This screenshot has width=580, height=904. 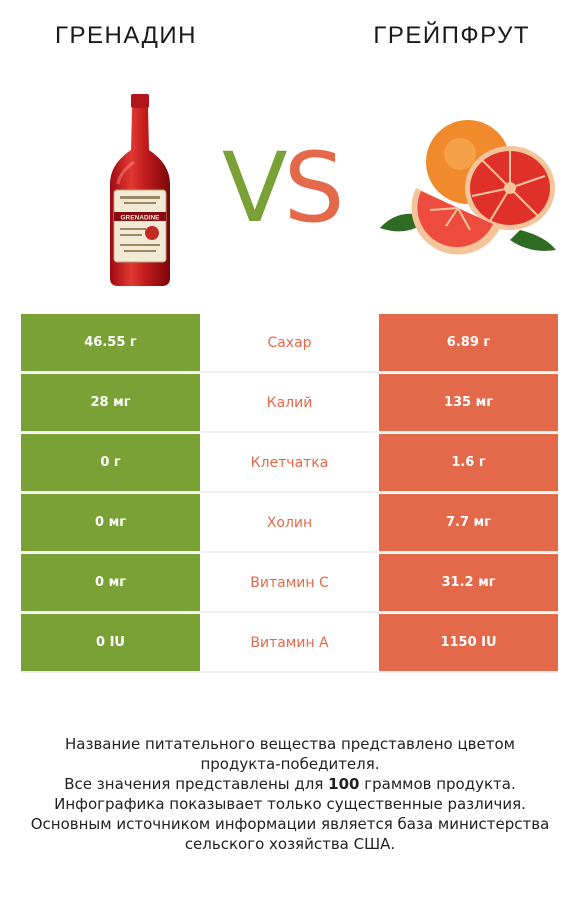 What do you see at coordinates (140, 218) in the screenshot?
I see `bottle-label-text: GRENADINE` at bounding box center [140, 218].